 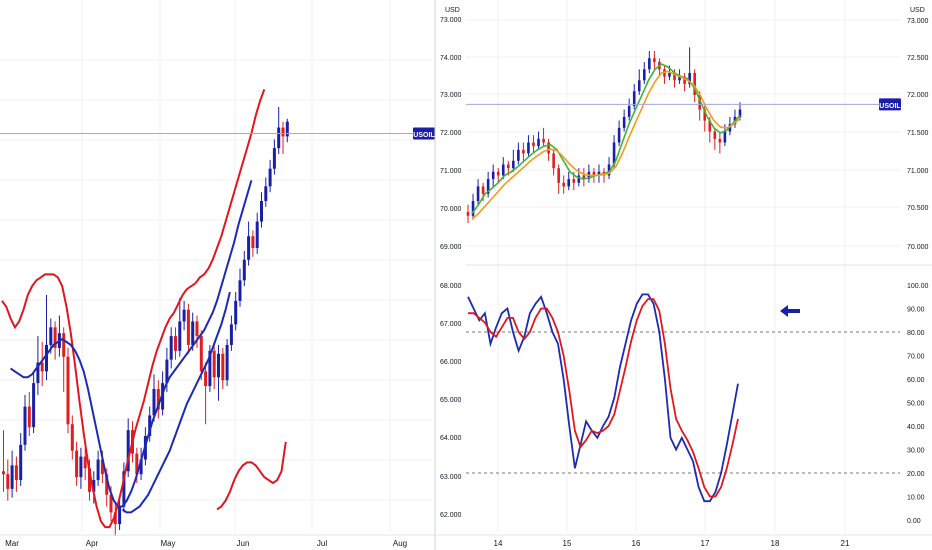 What do you see at coordinates (890, 106) in the screenshot?
I see `right-symbol-text: USOIL` at bounding box center [890, 106].